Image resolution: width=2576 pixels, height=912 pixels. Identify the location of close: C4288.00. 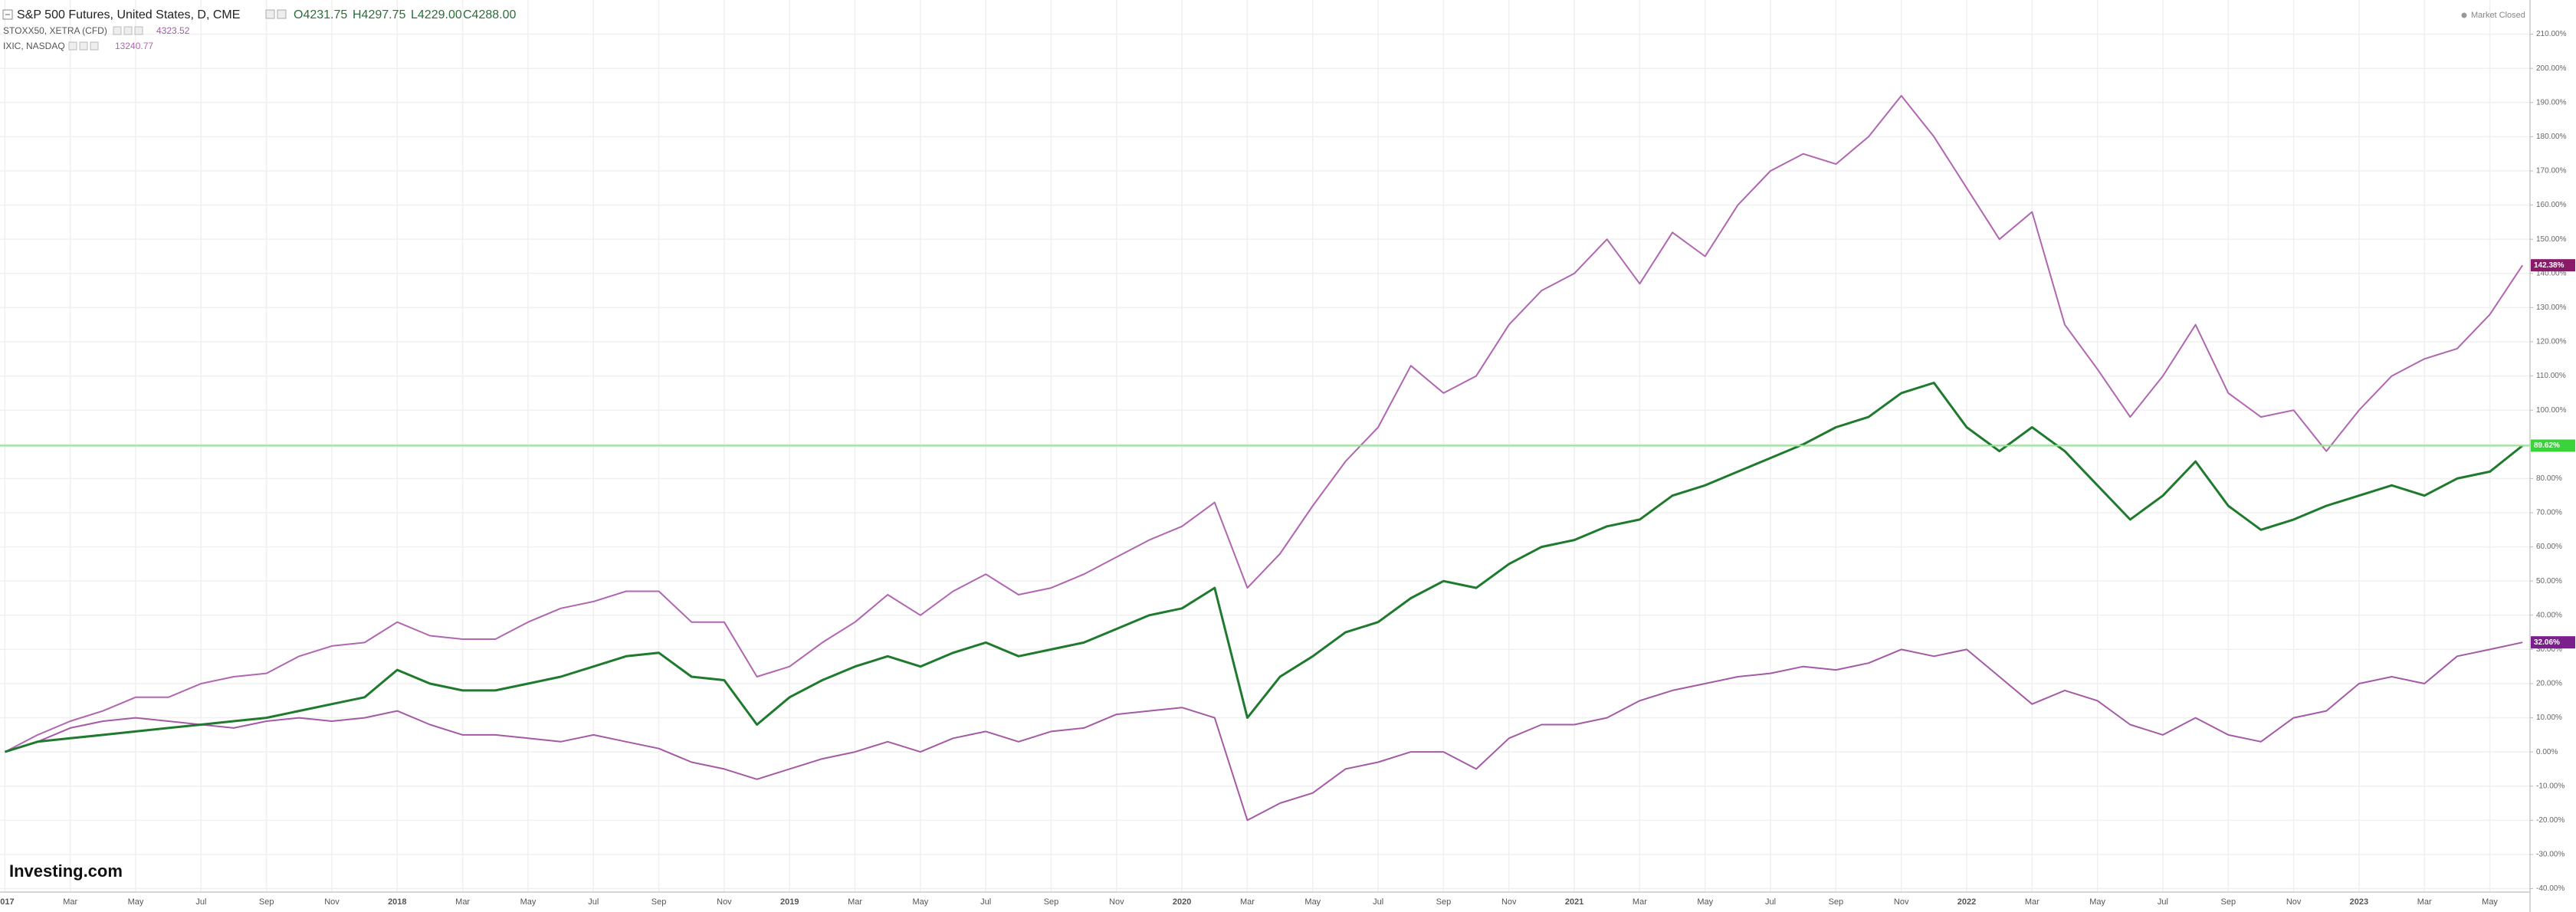
(489, 14).